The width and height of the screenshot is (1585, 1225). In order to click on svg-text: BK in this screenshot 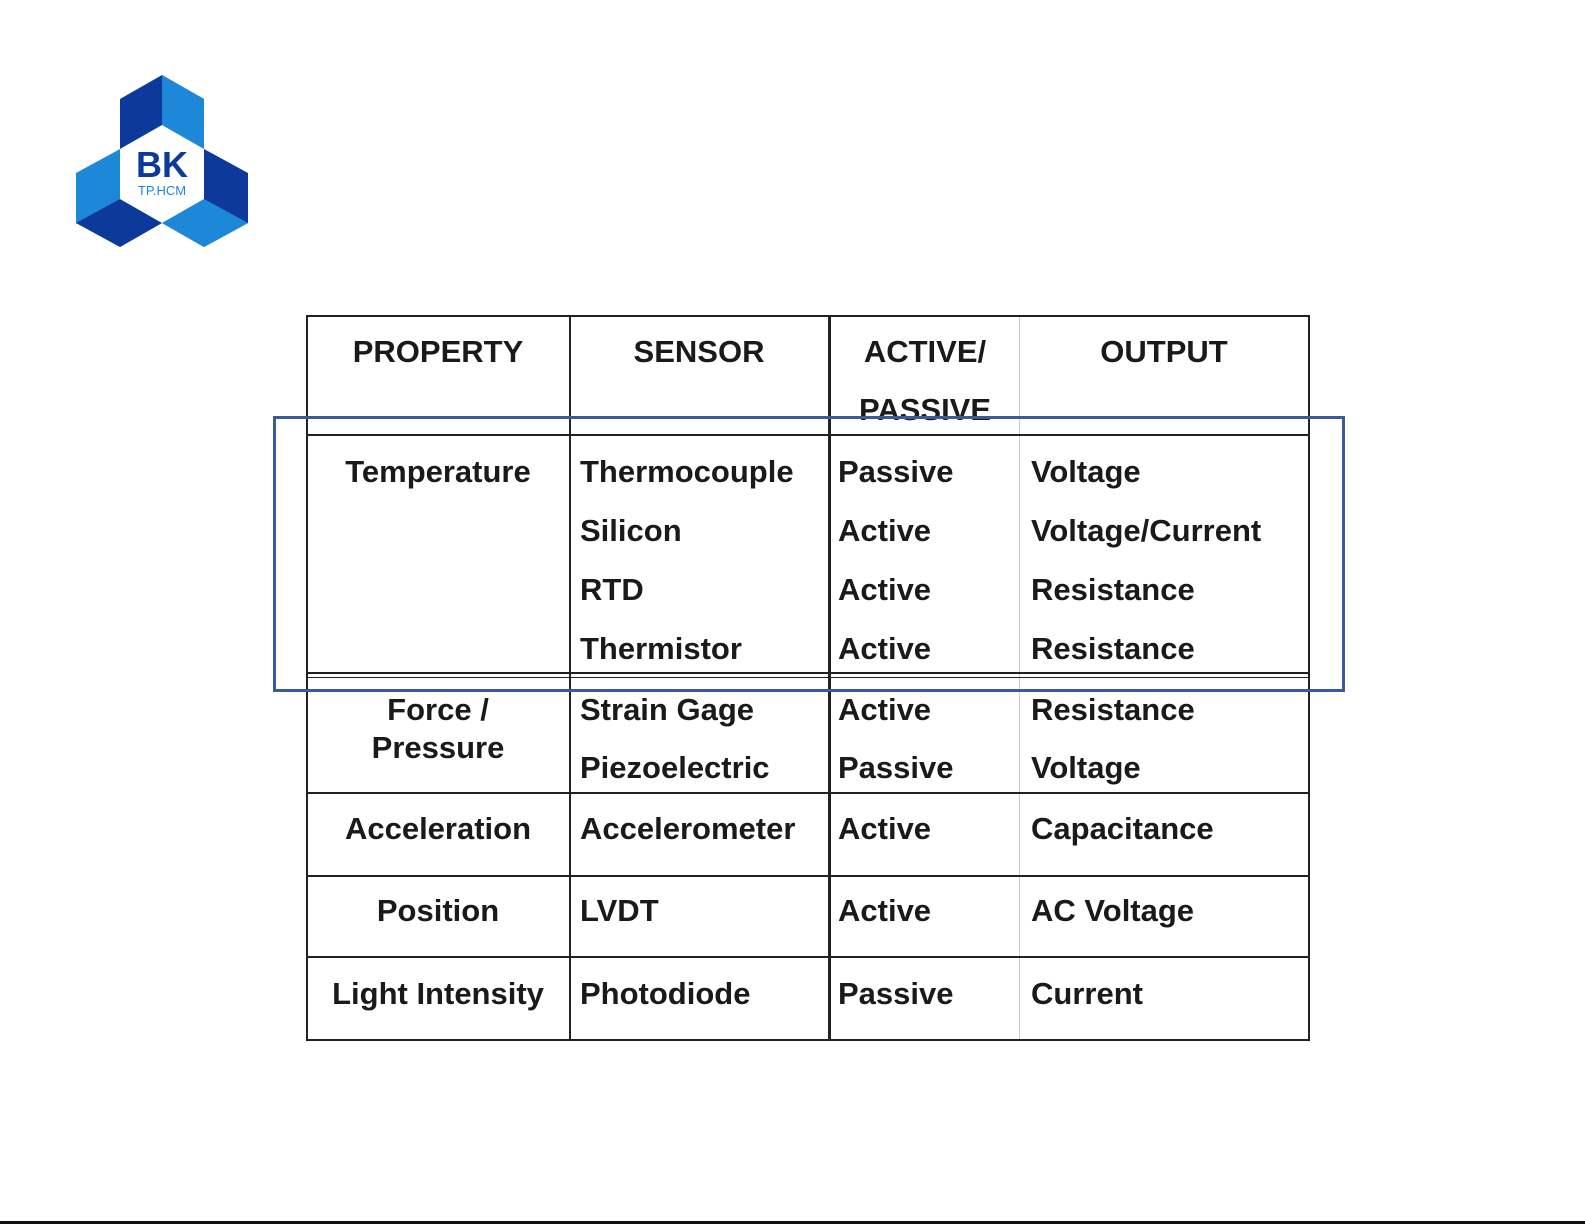, I will do `click(162, 164)`.